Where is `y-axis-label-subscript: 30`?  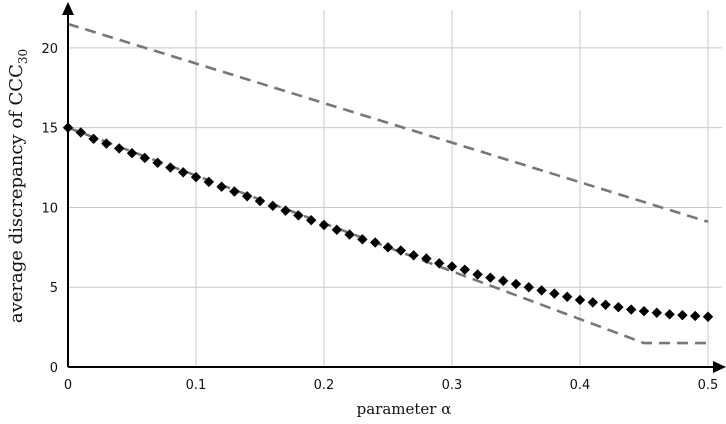
y-axis-label-subscript: 30 is located at coordinates (23, 56).